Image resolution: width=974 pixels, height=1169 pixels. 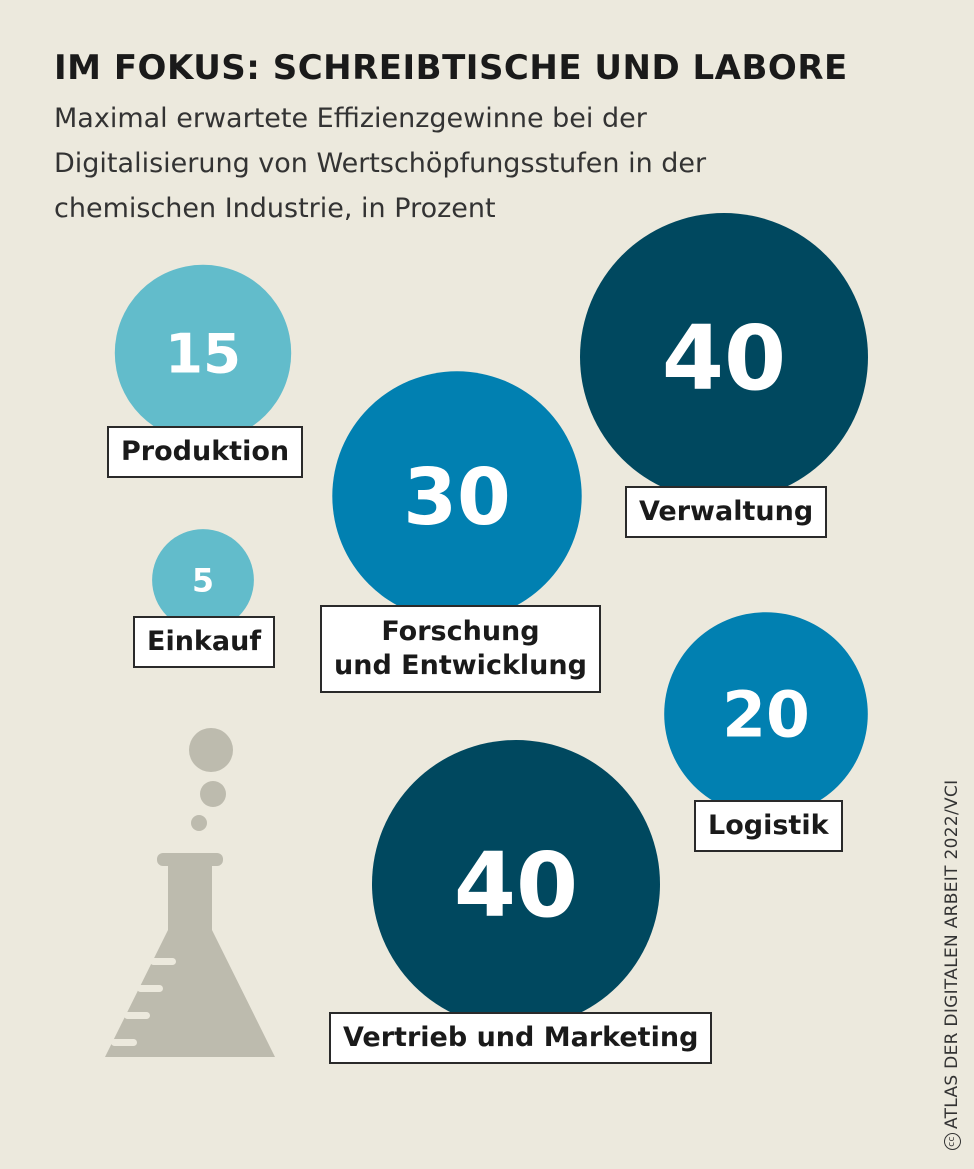 I want to click on value-label-vertrieb: 40, so click(x=516, y=886).